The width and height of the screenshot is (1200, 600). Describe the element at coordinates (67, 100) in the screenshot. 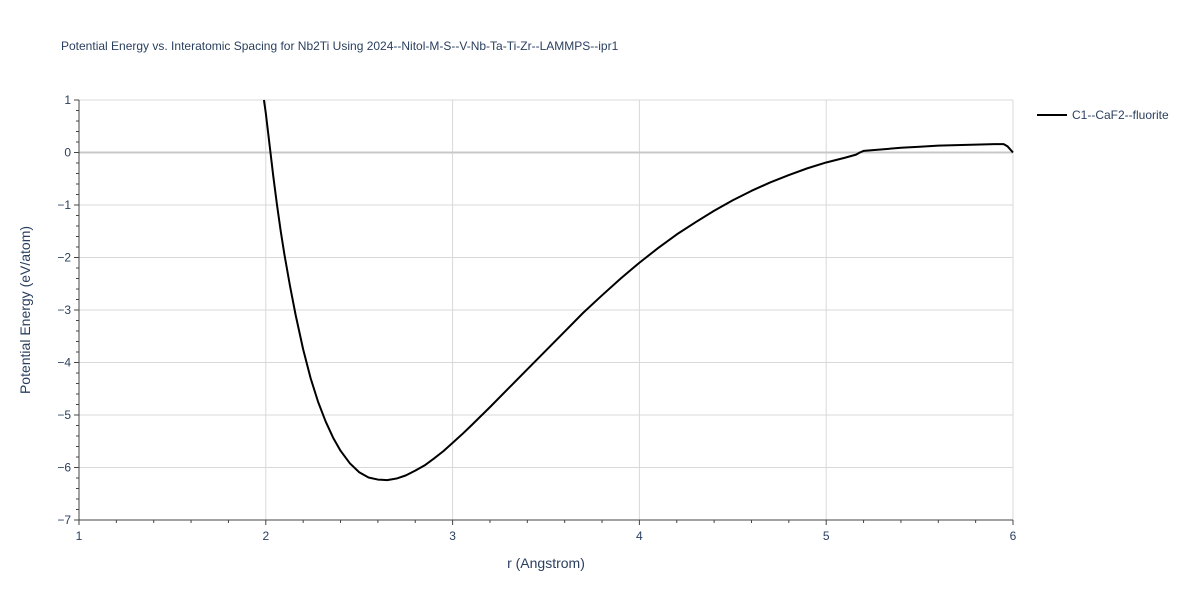

I see `y-tick-label: 1` at that location.